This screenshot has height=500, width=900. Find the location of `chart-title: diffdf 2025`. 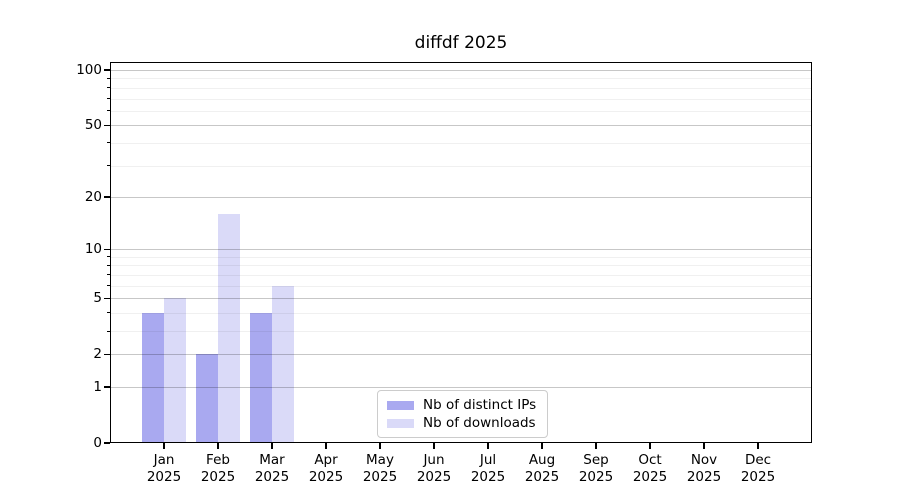

chart-title: diffdf 2025 is located at coordinates (461, 43).